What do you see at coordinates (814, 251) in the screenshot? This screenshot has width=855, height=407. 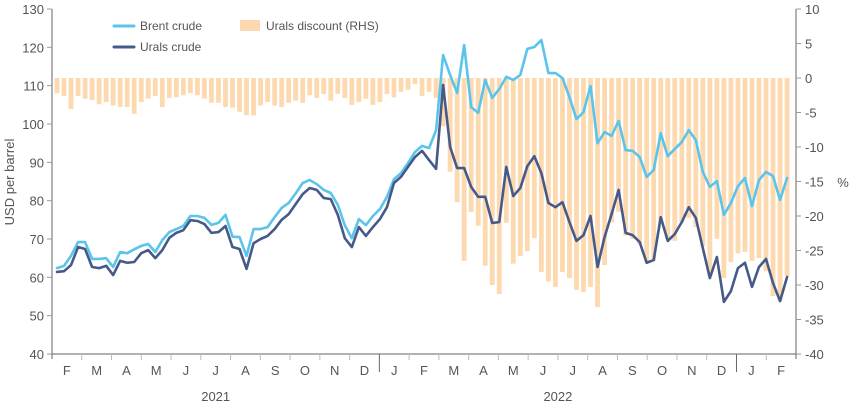 I see `right-tick-label: -25` at bounding box center [814, 251].